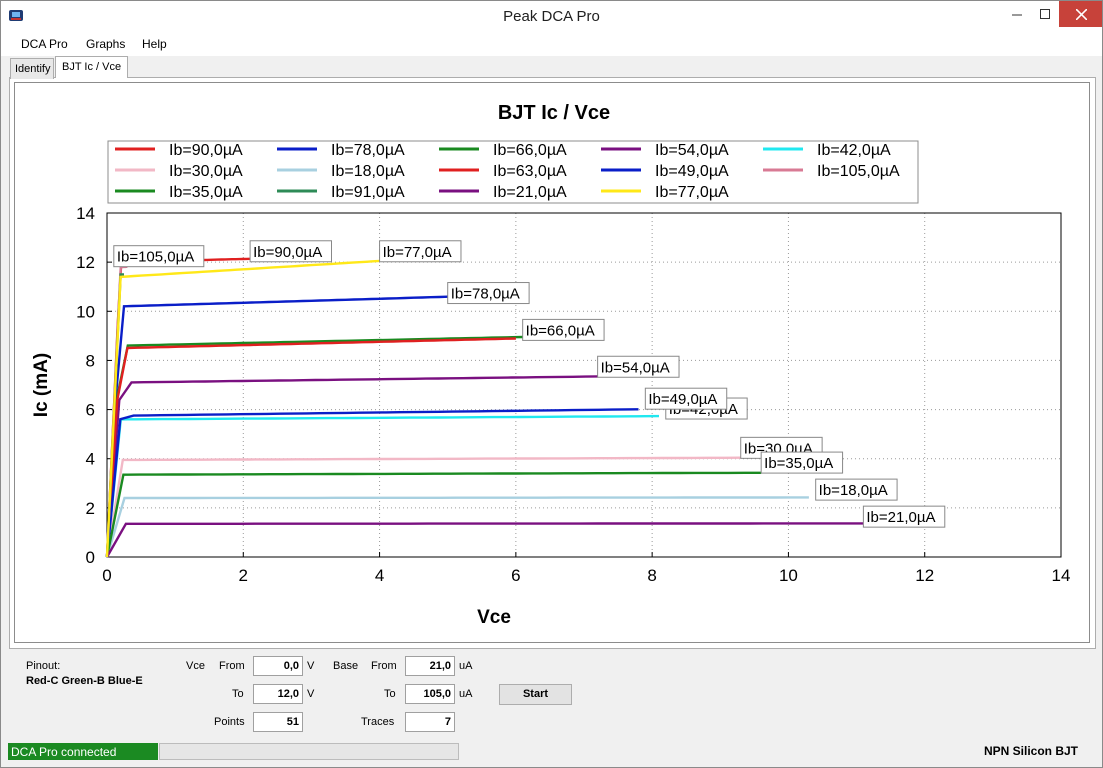 The width and height of the screenshot is (1103, 768). What do you see at coordinates (854, 150) in the screenshot?
I see `legend-entry: Ib=42,0µA` at bounding box center [854, 150].